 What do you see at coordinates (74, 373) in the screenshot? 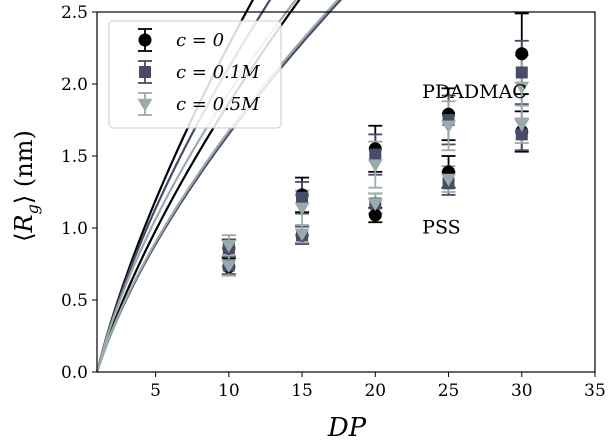
I see `y-tick-label: 0.0` at bounding box center [74, 373].